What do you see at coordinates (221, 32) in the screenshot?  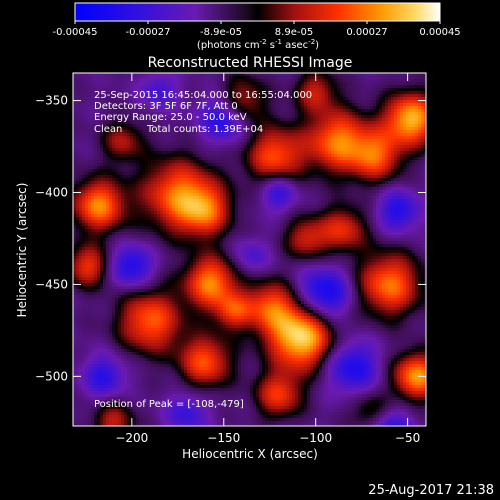 I see `colorbar-tick-label: -8.9e-05` at bounding box center [221, 32].